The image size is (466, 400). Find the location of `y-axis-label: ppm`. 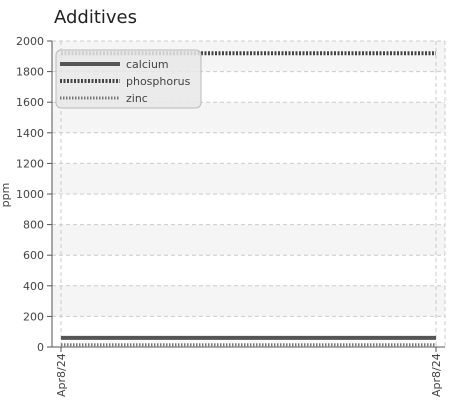

y-axis-label: ppm is located at coordinates (6, 195).